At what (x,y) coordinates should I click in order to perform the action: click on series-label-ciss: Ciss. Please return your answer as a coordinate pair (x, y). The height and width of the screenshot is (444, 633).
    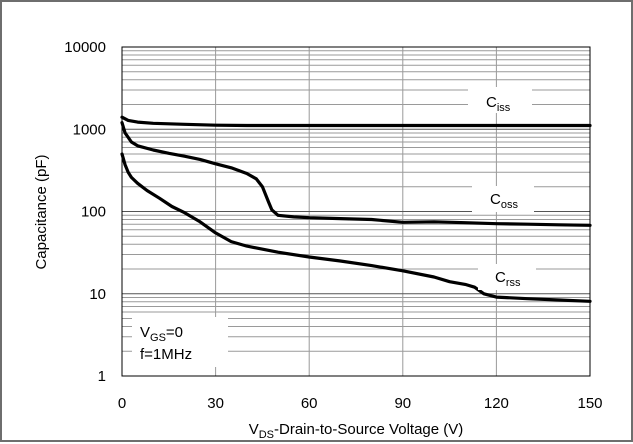
    Looking at the image, I should click on (498, 104).